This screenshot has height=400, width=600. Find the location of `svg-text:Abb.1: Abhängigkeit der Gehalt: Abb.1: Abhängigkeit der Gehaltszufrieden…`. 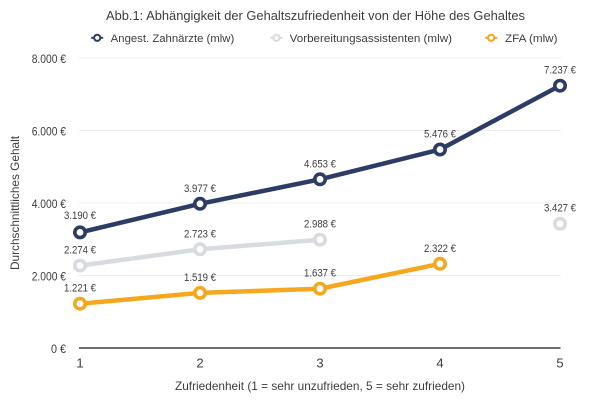

svg-text:Abb.1: Abhängigkeit der Gehalt: Abb.1: Abhängigkeit der Gehaltszufrieden… is located at coordinates (315, 15).